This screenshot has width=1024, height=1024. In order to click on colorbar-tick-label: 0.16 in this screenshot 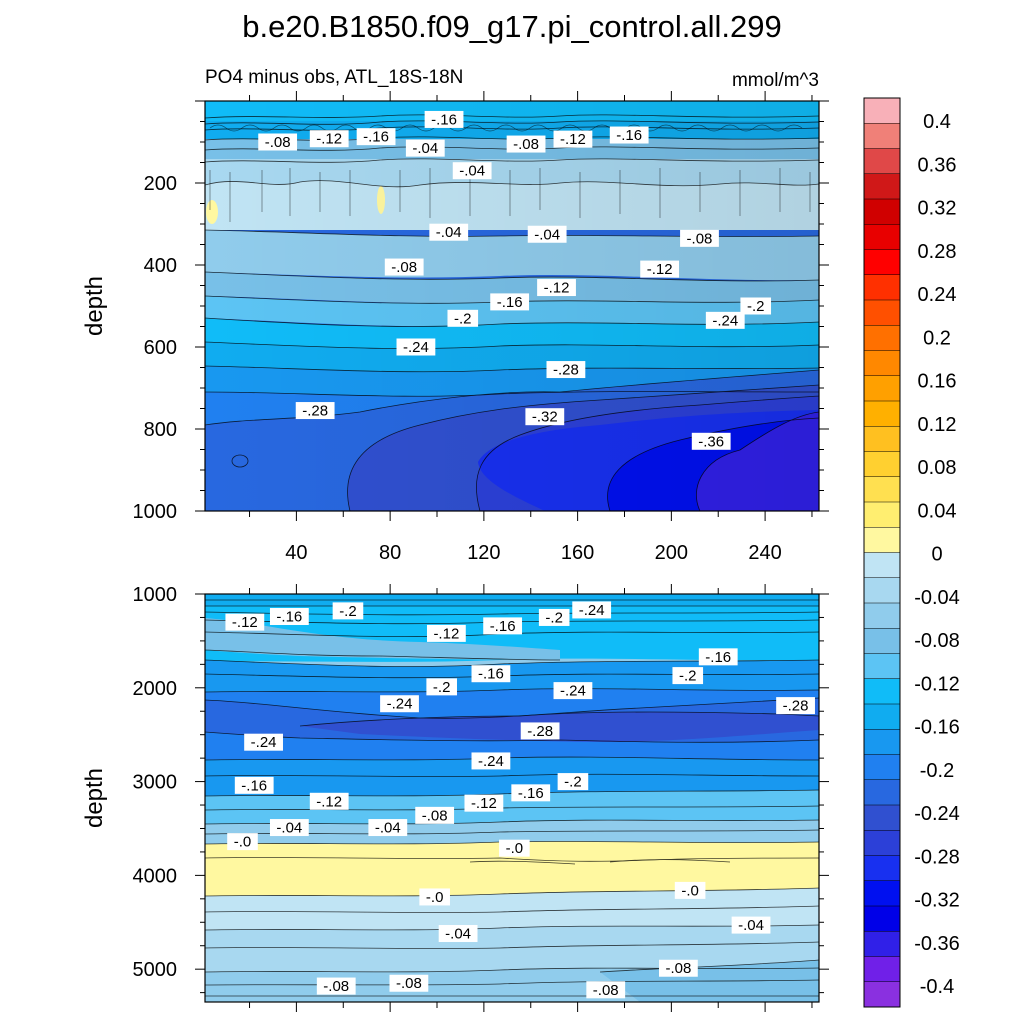, I will do `click(937, 382)`.